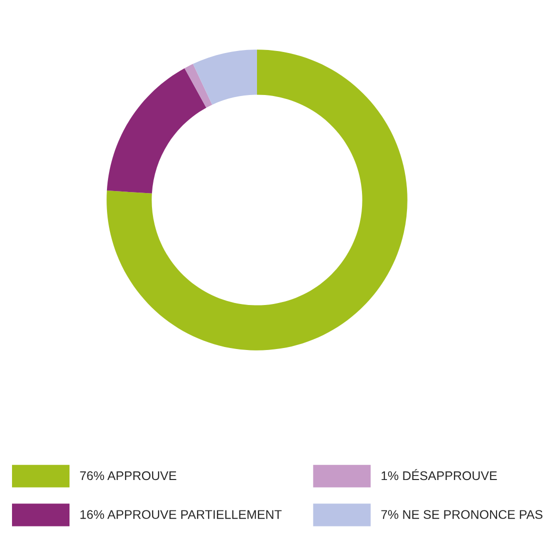 This screenshot has height=535, width=555. What do you see at coordinates (439, 474) in the screenshot?
I see `legend-label: 1% DÉSAPPROUVE` at bounding box center [439, 474].